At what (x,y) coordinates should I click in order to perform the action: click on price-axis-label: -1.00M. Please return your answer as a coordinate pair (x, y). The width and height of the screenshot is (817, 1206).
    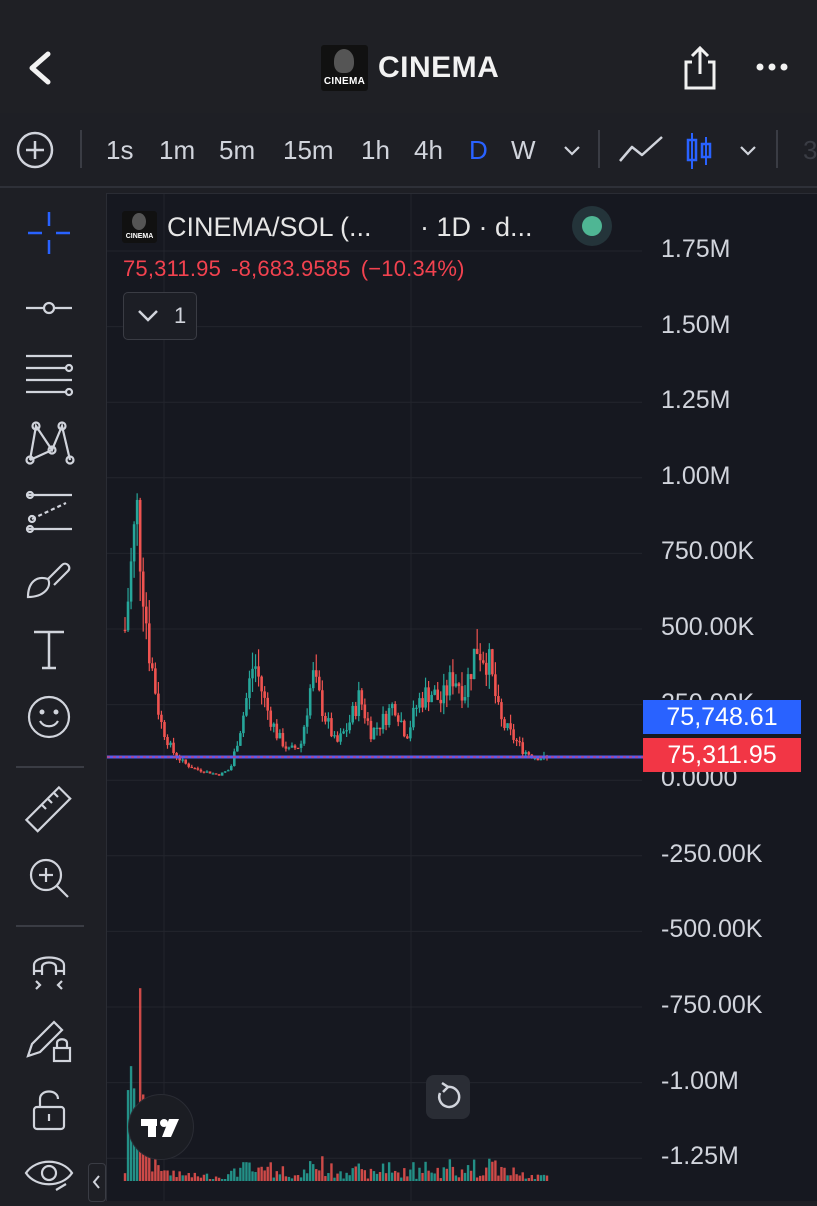
    Looking at the image, I should click on (700, 1080).